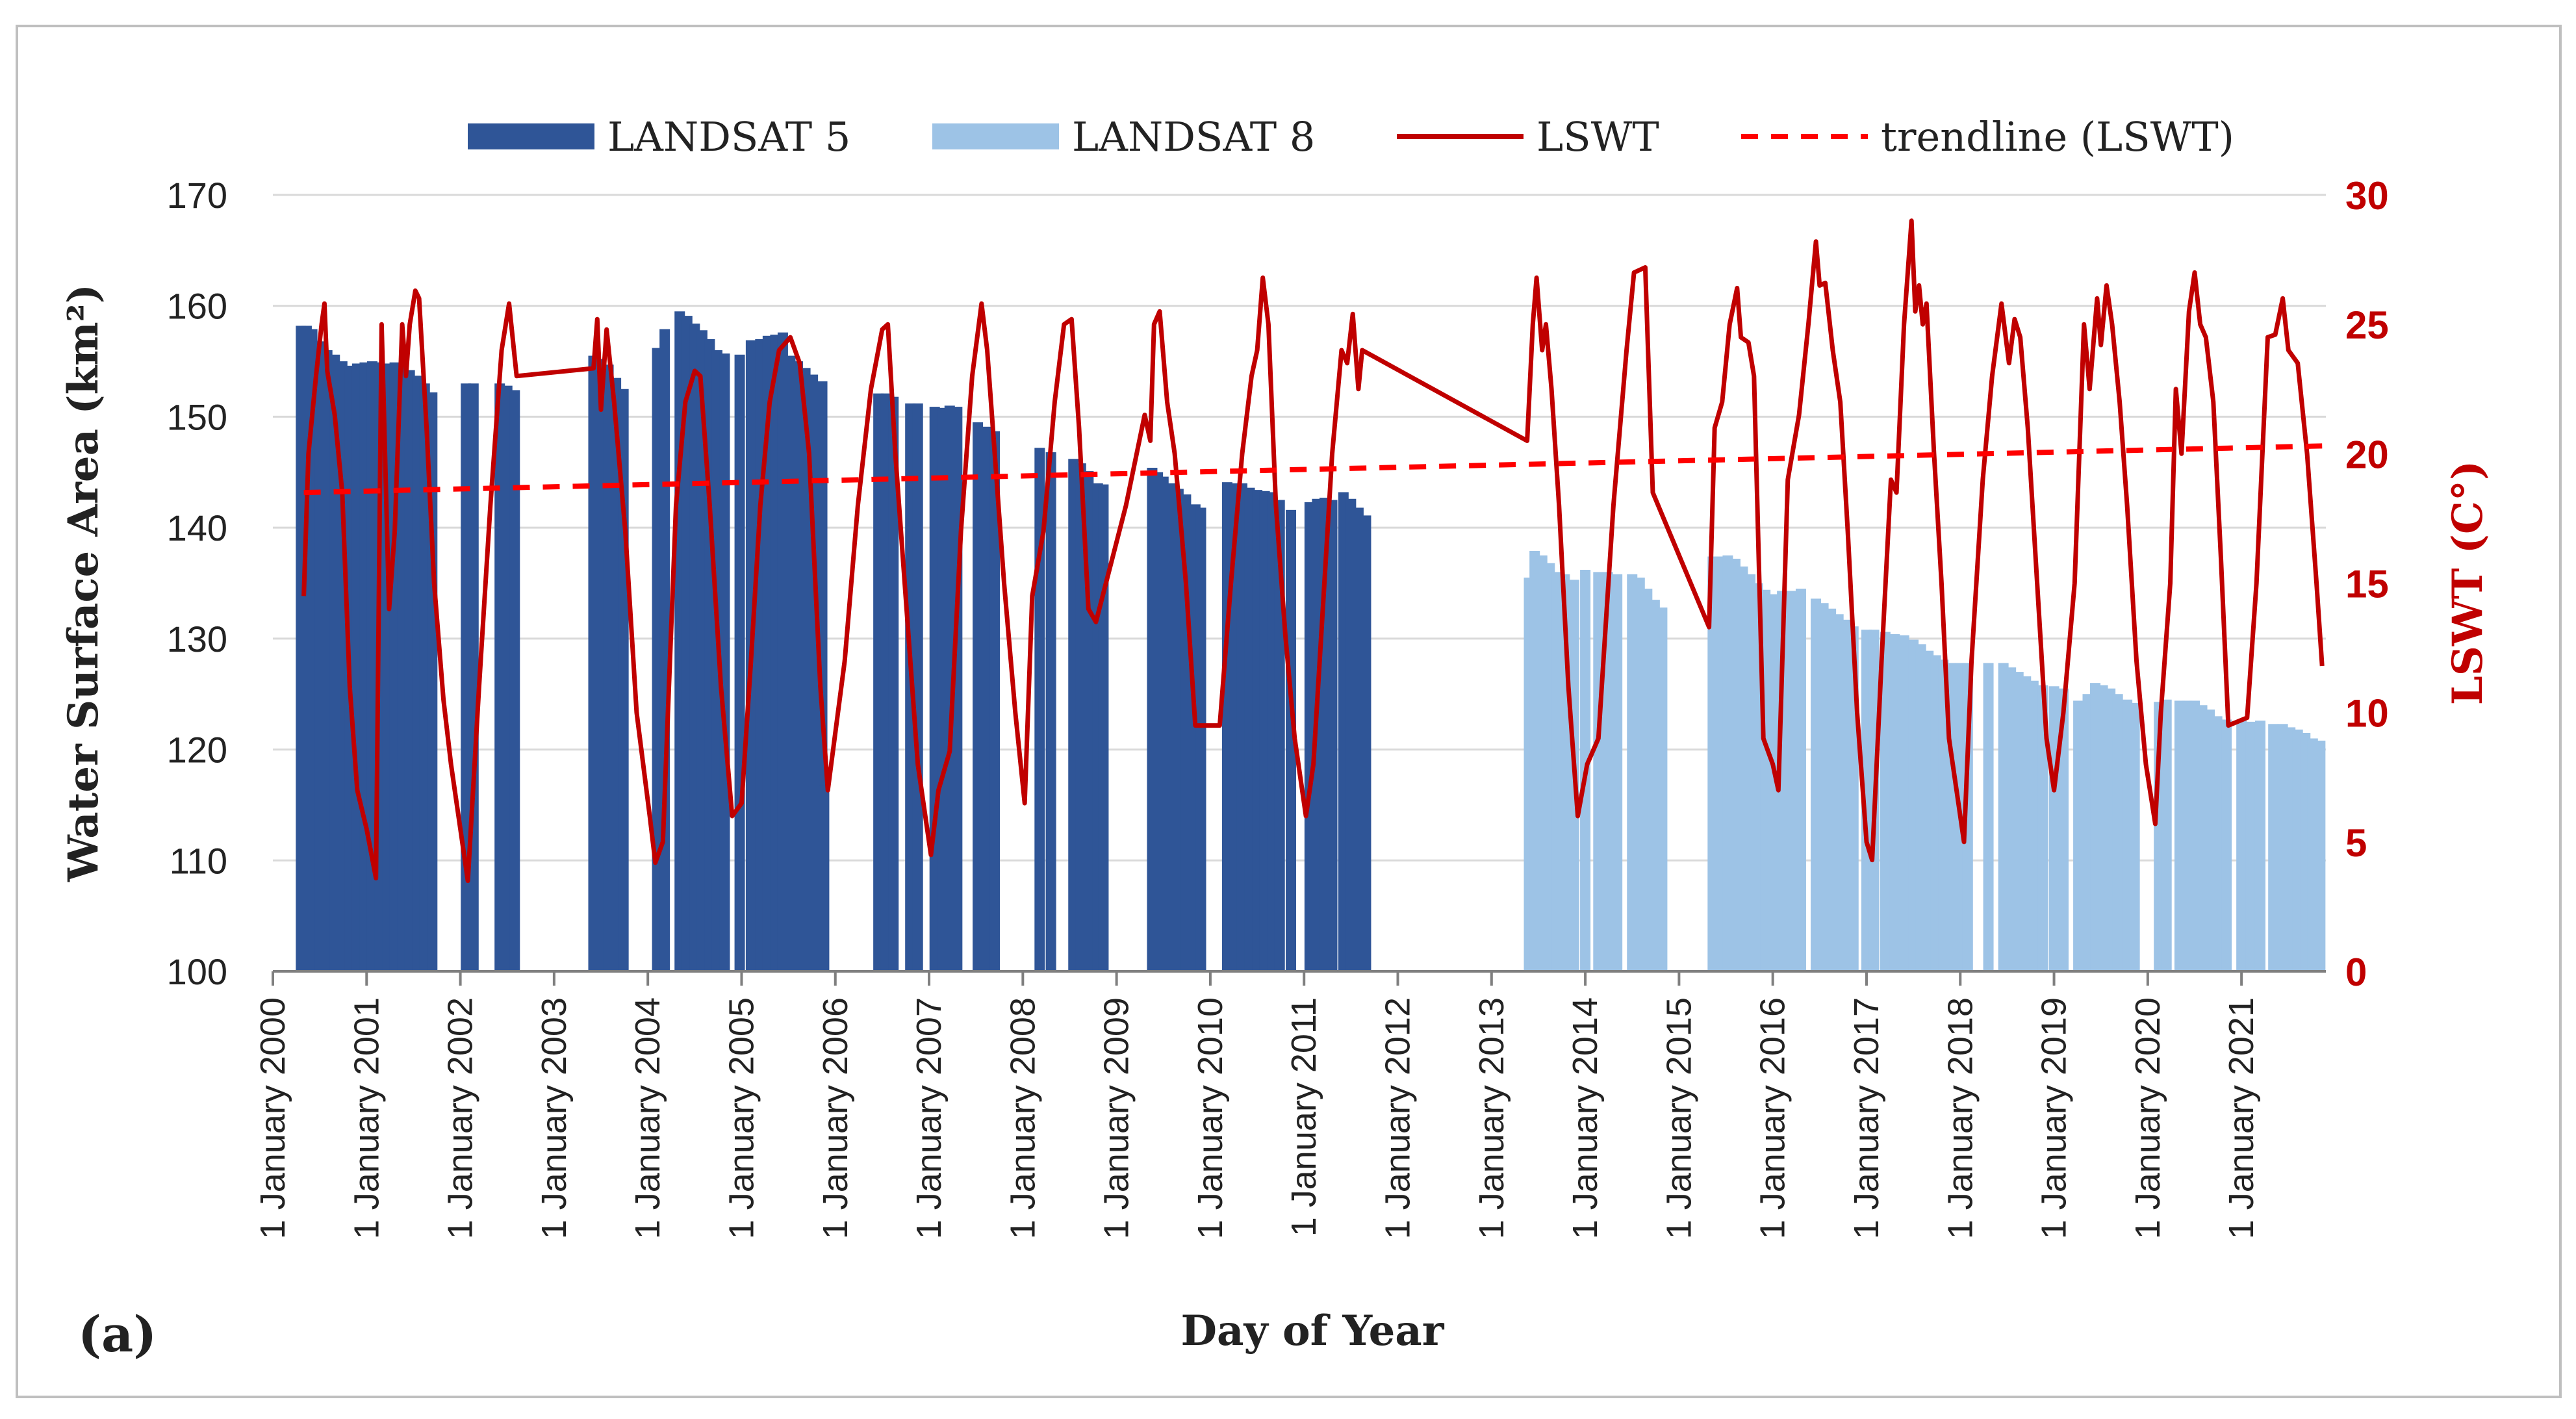  Describe the element at coordinates (1960, 1118) in the screenshot. I see `x-tick-label-18: 1 January 2018` at that location.